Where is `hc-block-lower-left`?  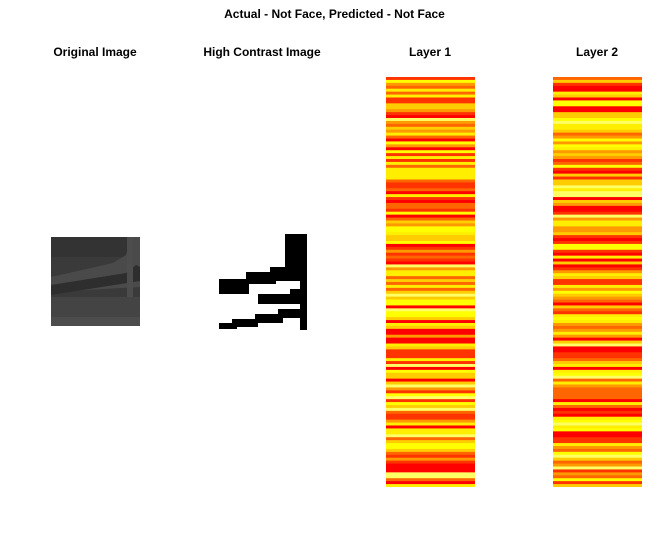 hc-block-lower-left is located at coordinates (245, 323).